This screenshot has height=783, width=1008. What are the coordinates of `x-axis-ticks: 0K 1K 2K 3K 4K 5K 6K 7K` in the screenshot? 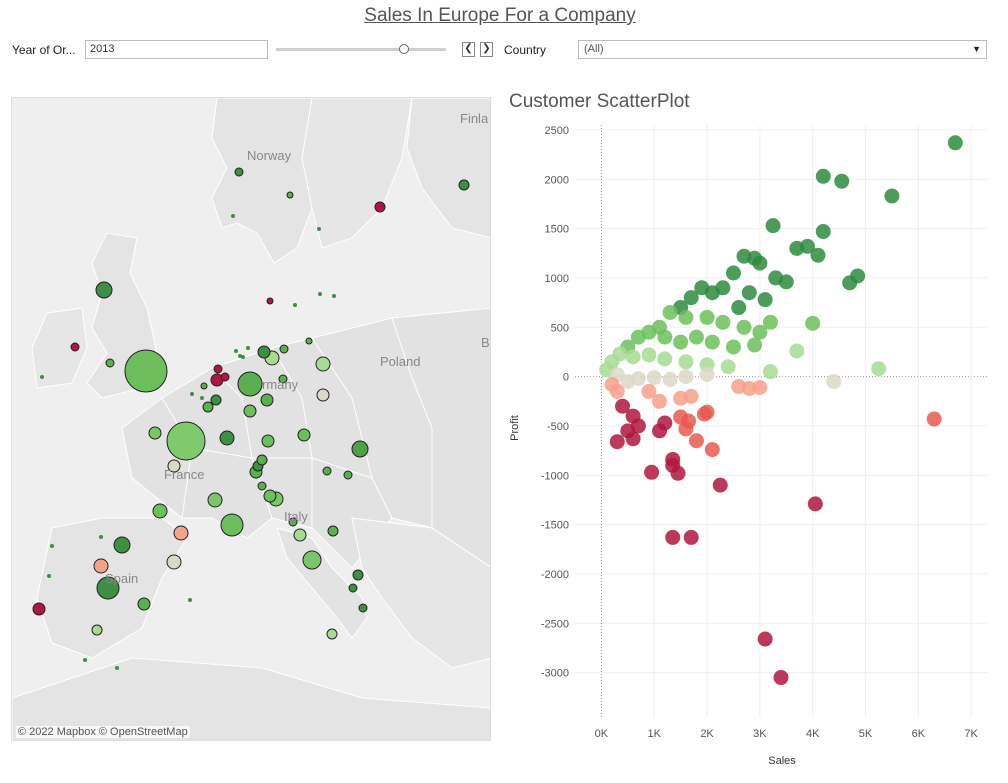 It's located at (787, 734).